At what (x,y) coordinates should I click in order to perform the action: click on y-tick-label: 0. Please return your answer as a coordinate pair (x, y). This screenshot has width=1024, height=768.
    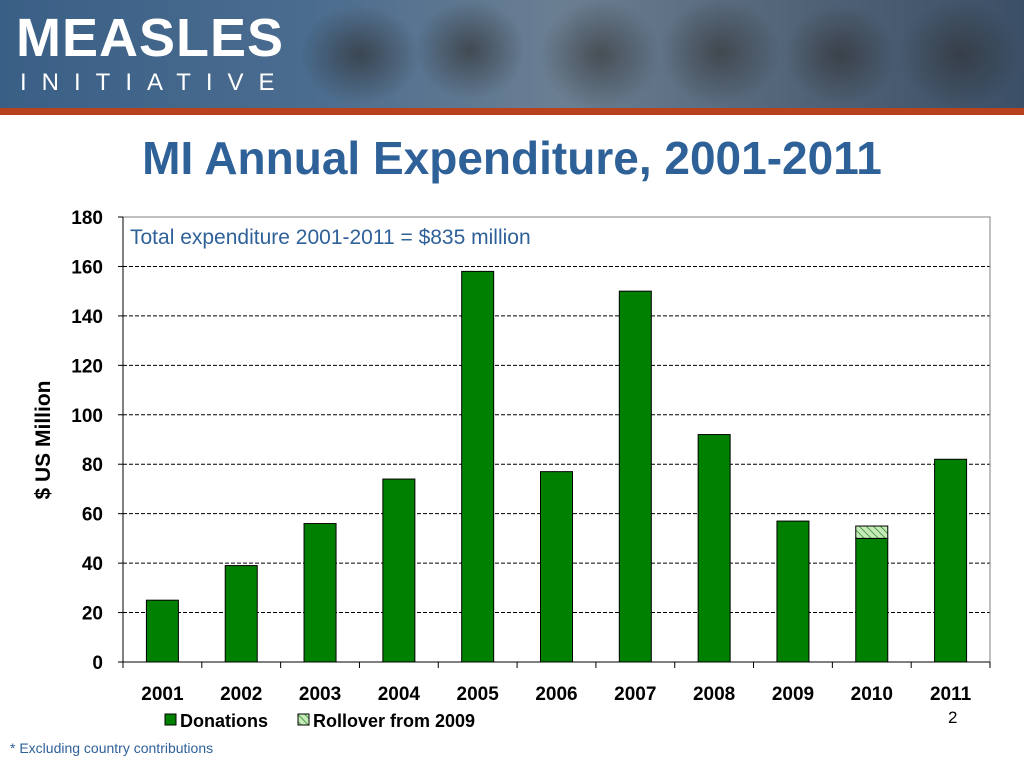
    Looking at the image, I should click on (97, 663).